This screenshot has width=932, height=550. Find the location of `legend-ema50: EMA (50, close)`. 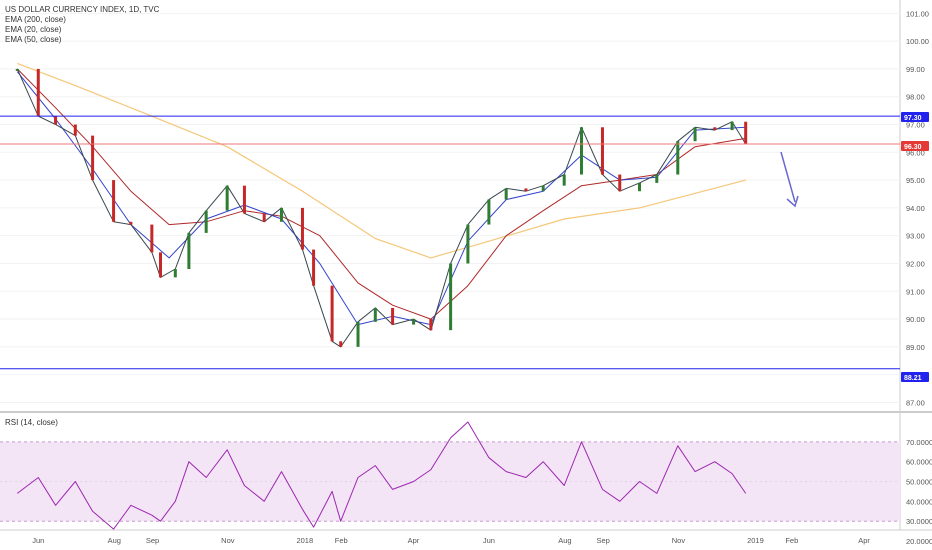

legend-ema50: EMA (50, close) is located at coordinates (33, 39).